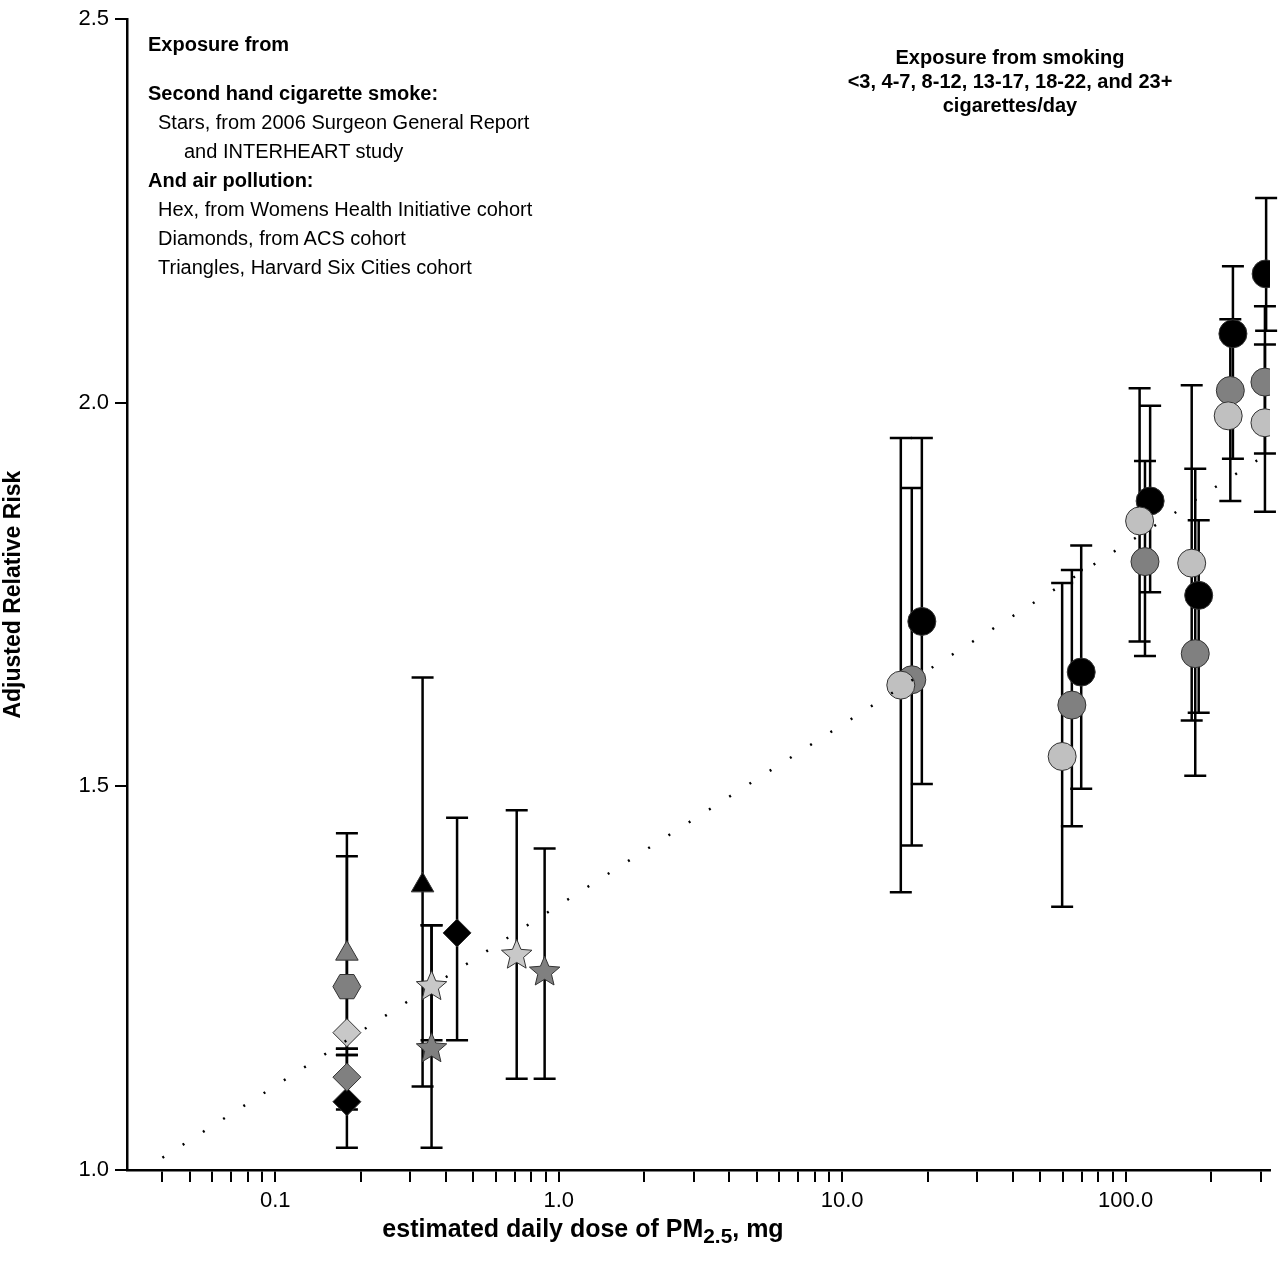  What do you see at coordinates (93, 401) in the screenshot?
I see `y-tick-label: 2.0` at bounding box center [93, 401].